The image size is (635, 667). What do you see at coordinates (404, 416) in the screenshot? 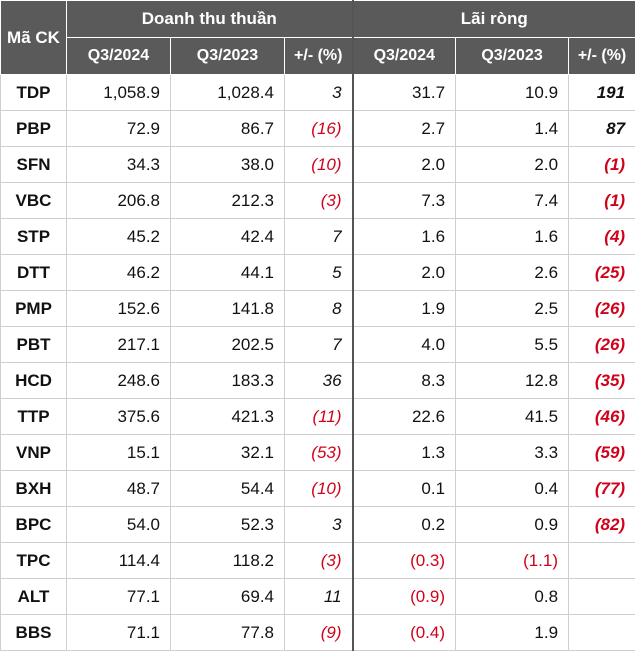
I see `np-2024-cell: 22.6` at bounding box center [404, 416].